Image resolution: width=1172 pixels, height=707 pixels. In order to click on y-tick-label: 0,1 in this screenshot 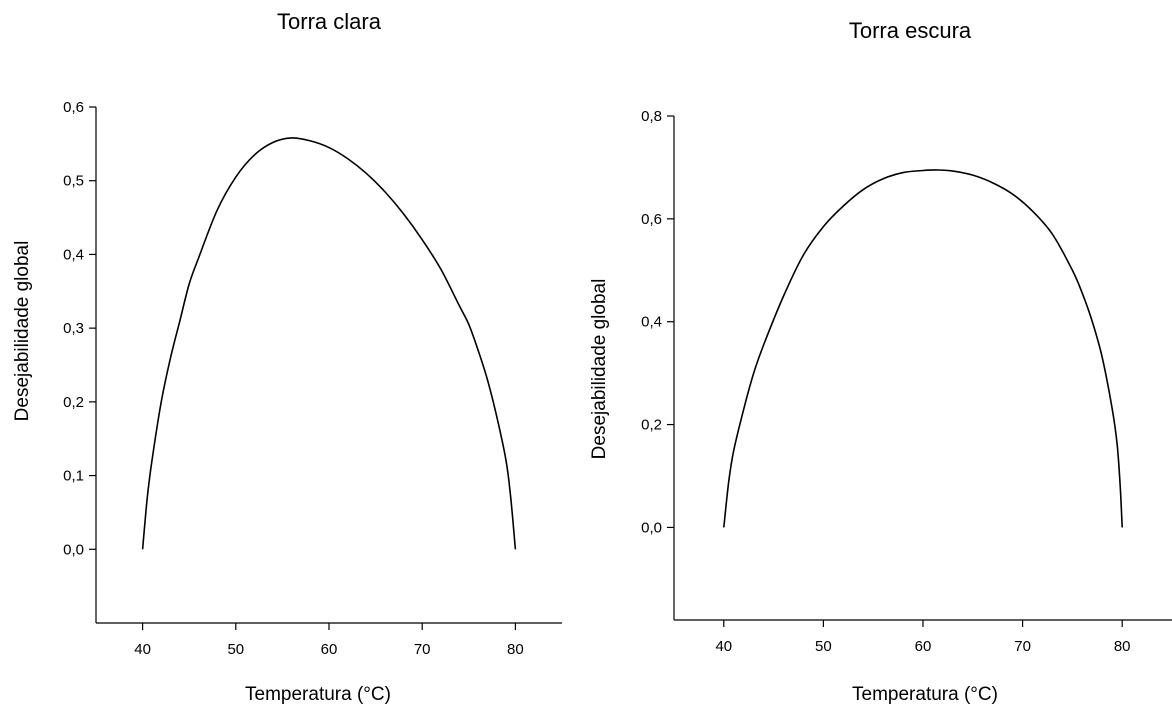, I will do `click(73, 476)`.